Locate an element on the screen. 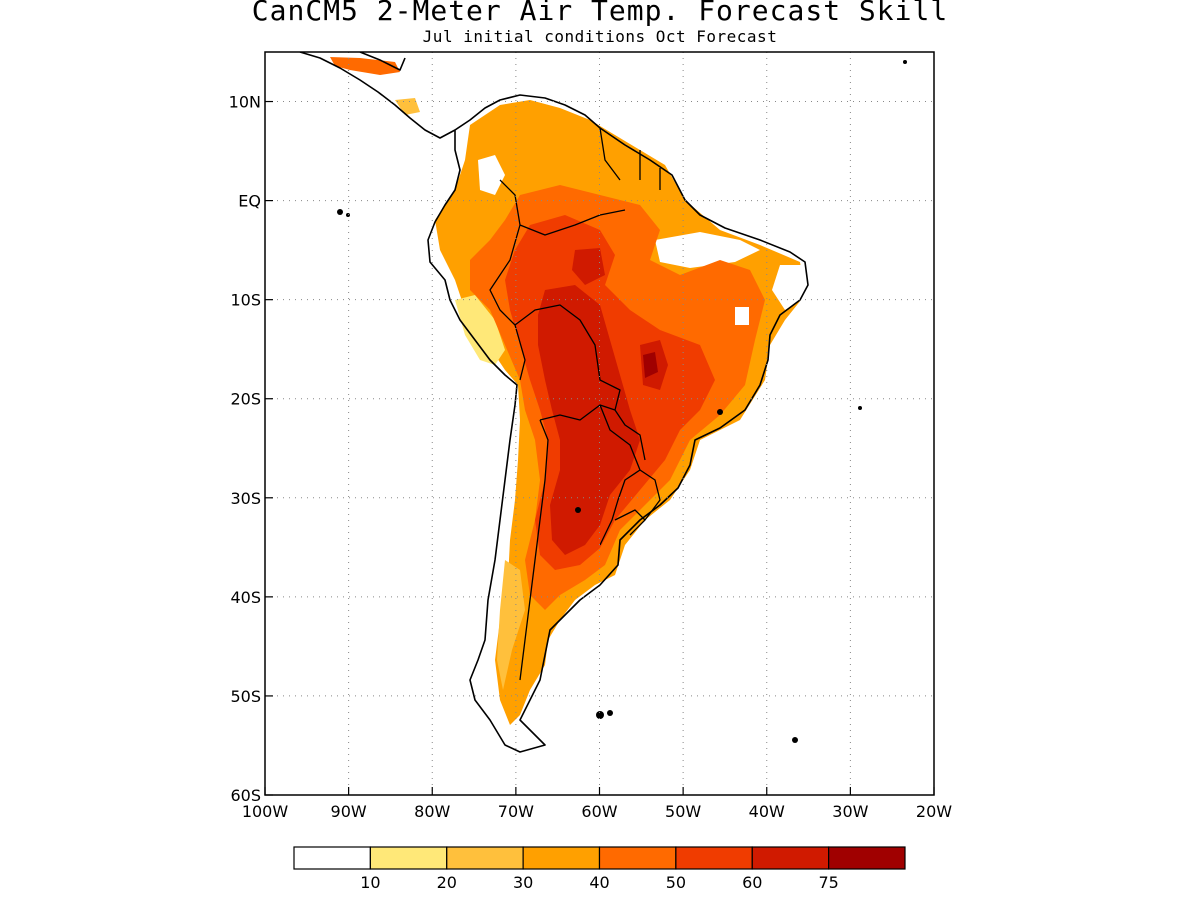 Image resolution: width=1200 pixels, height=900 pixels. lon-tick-label: 30W is located at coordinates (850, 811).